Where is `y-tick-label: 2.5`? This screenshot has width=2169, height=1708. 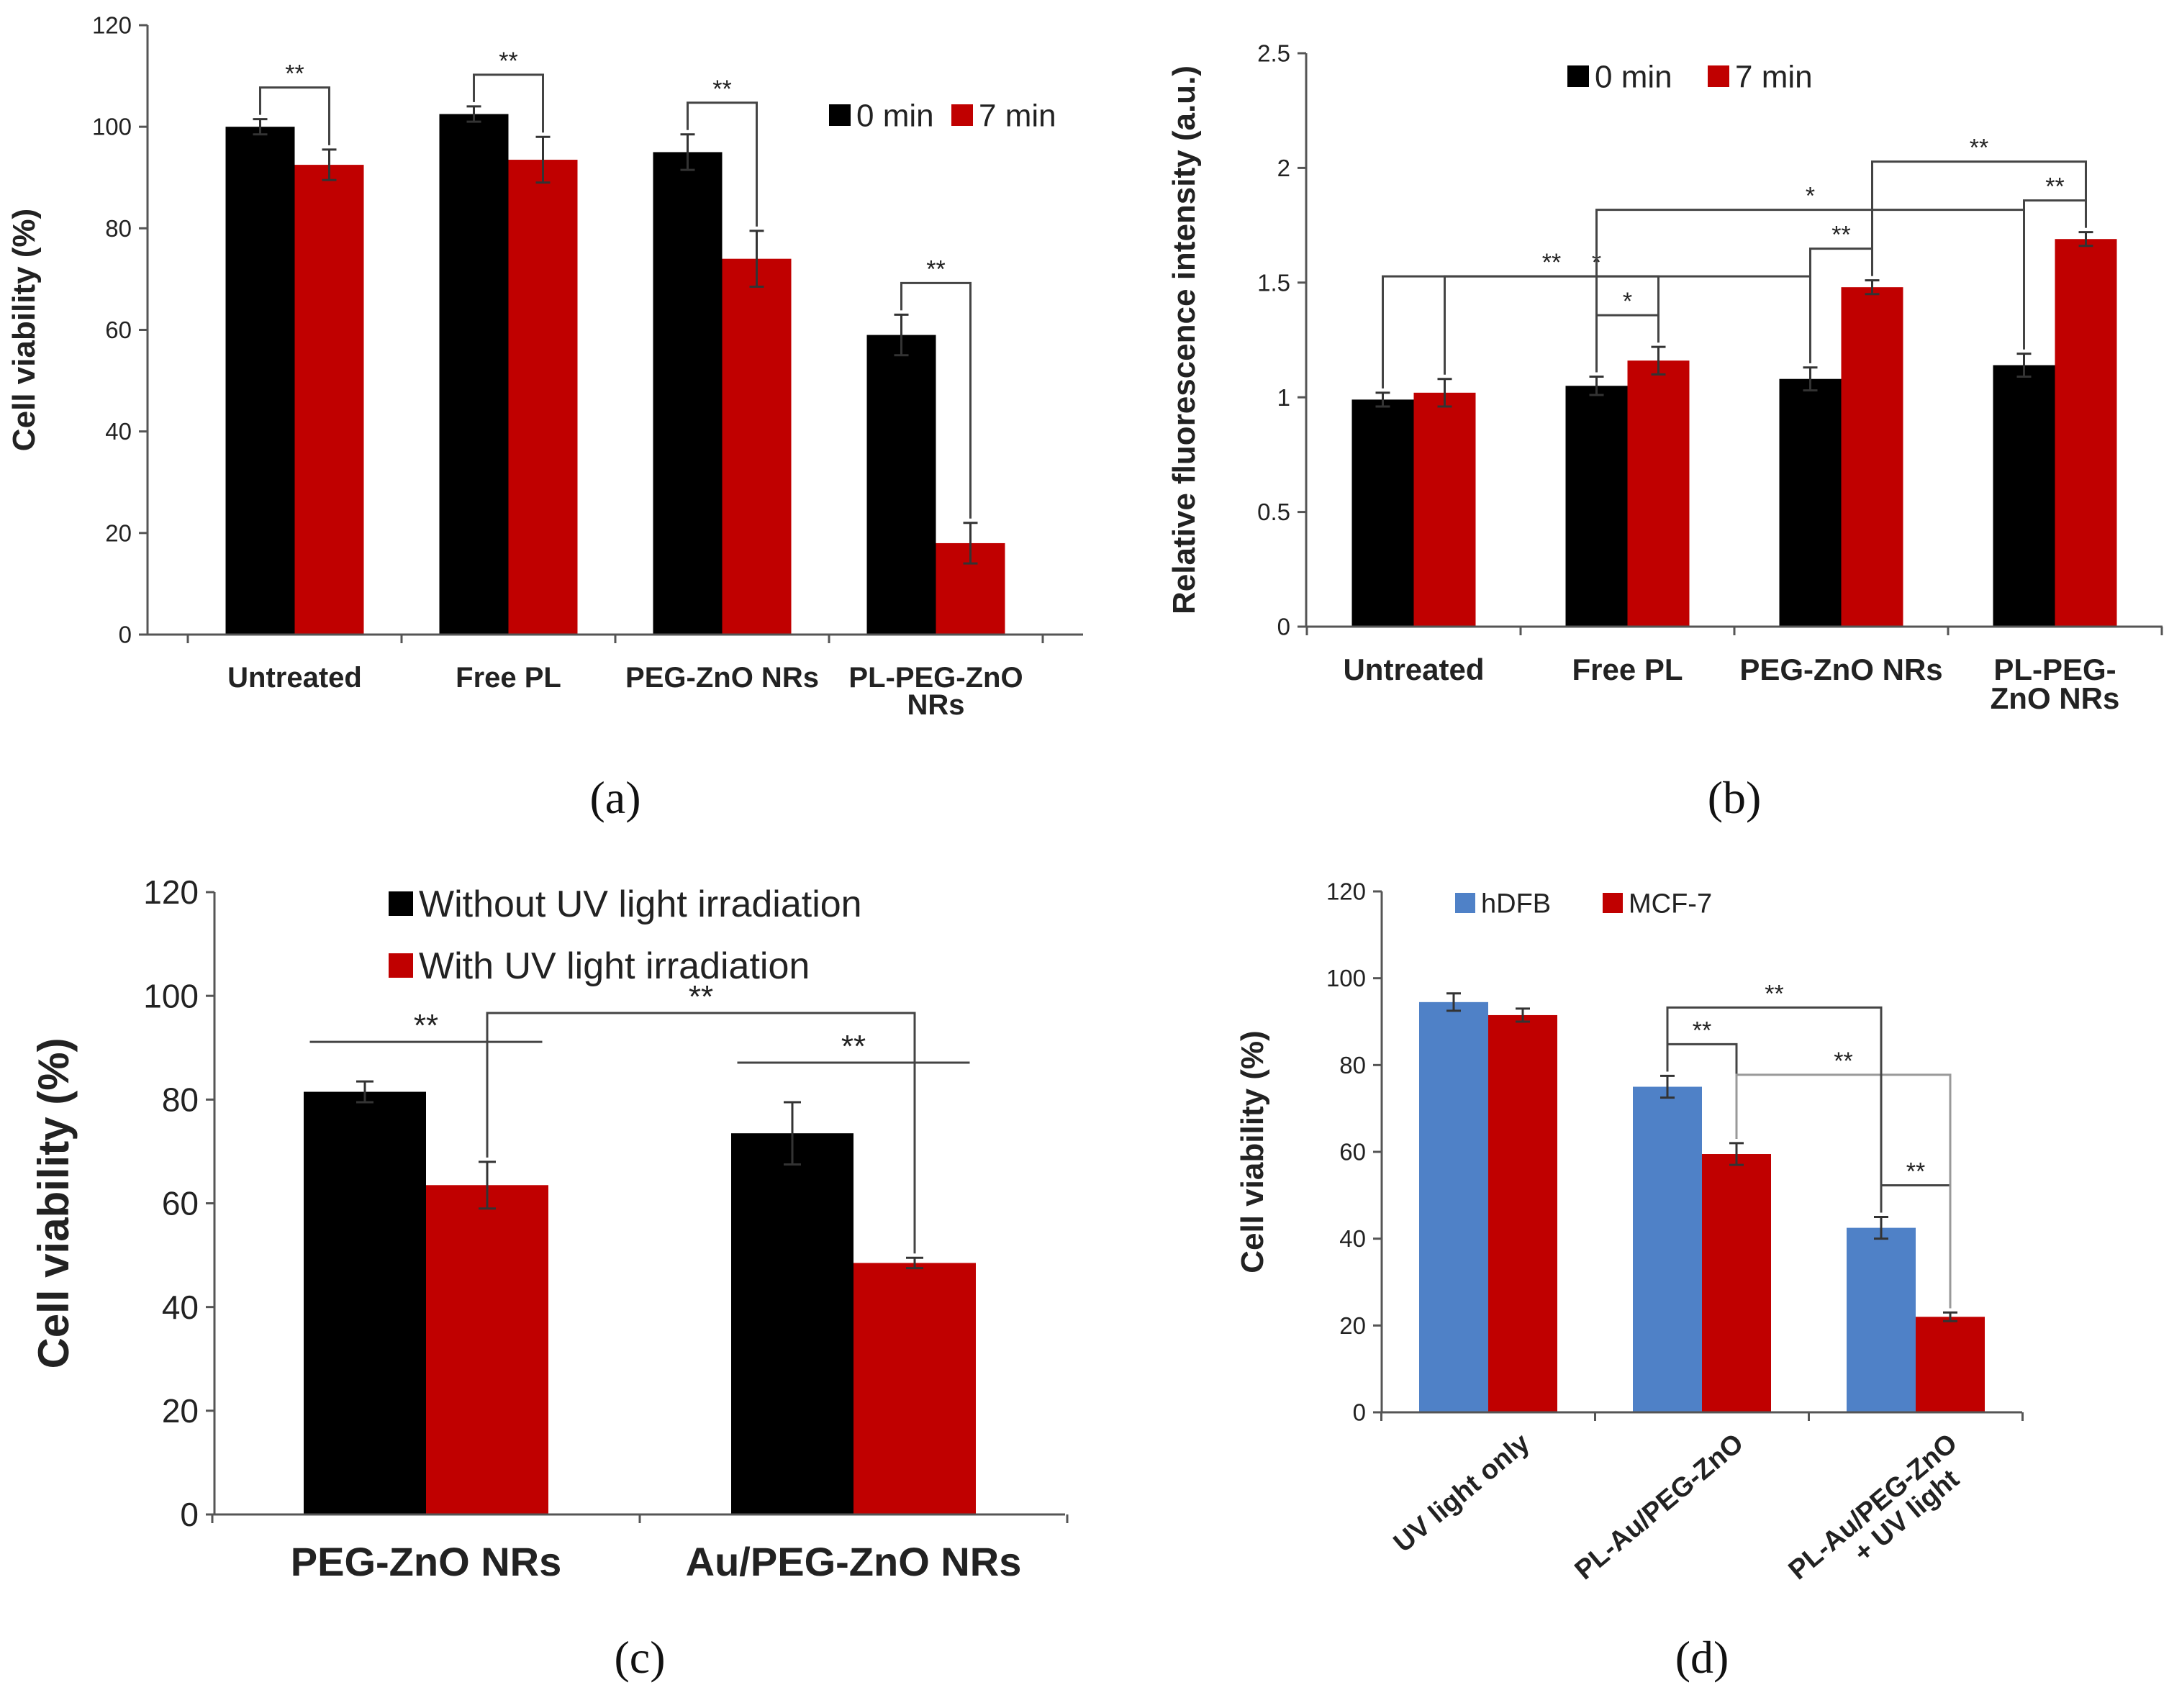
y-tick-label: 2.5 is located at coordinates (1273, 54).